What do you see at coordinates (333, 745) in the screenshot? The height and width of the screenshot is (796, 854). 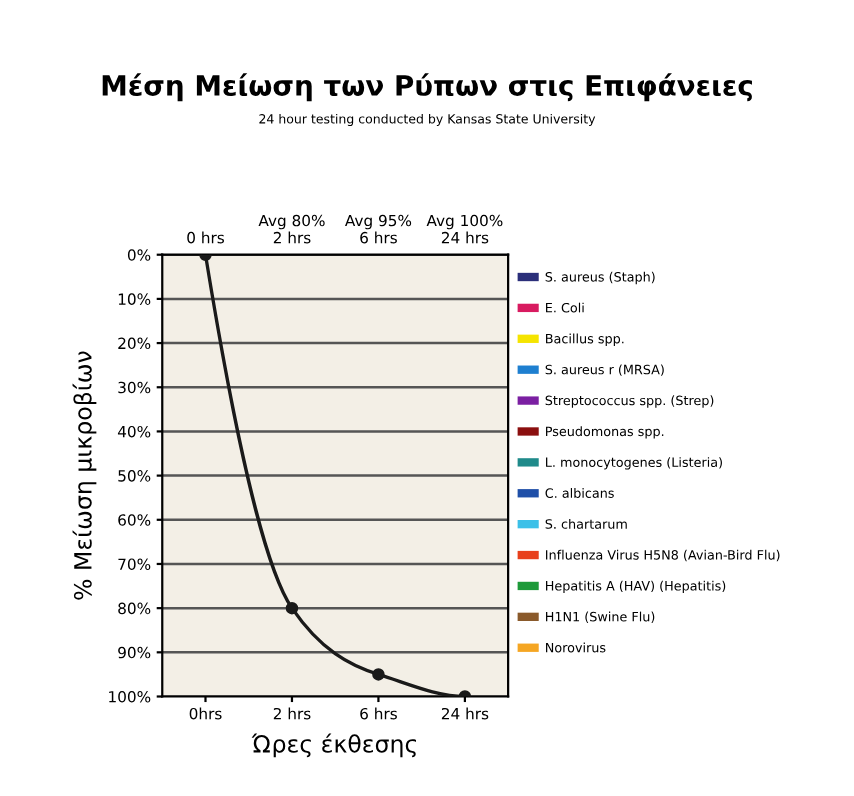 I see `x-axis-title: Ώρες έκθεσης` at bounding box center [333, 745].